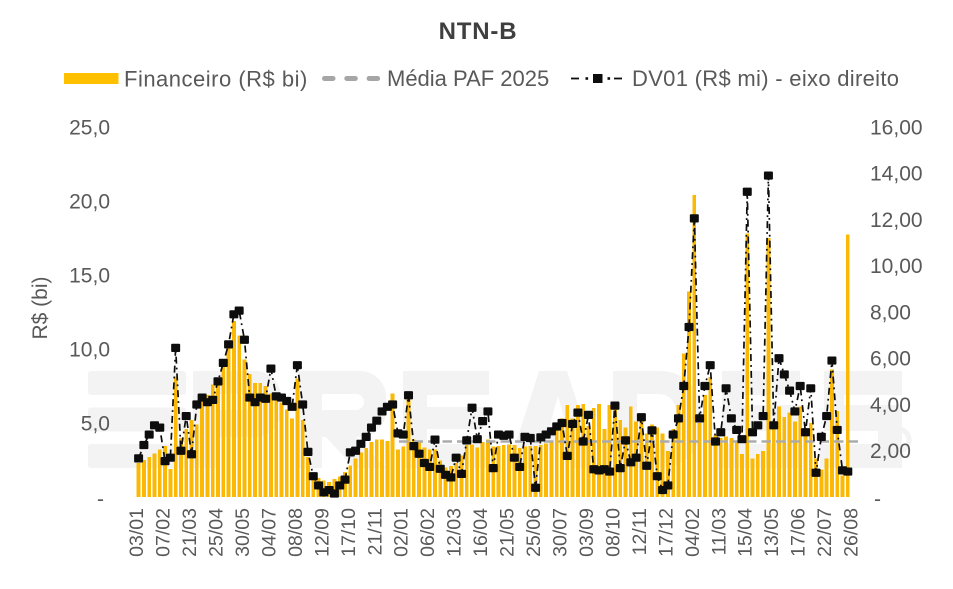 Image resolution: width=953 pixels, height=589 pixels. Describe the element at coordinates (455, 532) in the screenshot. I see `svg-text: 12/03` at that location.